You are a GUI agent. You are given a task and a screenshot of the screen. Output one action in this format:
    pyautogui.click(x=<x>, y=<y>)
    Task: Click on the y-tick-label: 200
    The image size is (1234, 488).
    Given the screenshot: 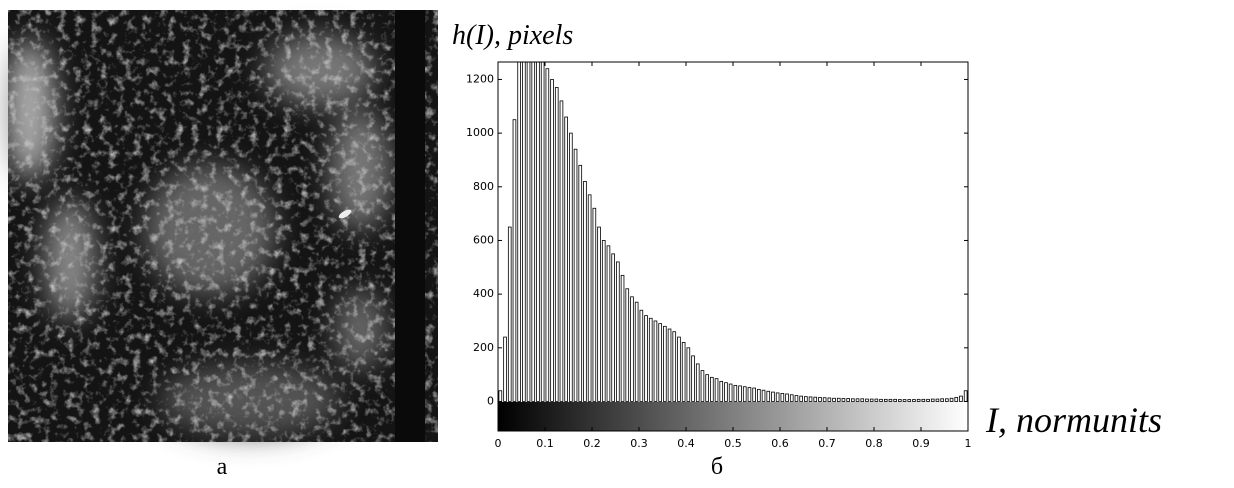 What is the action you would take?
    pyautogui.click(x=483, y=347)
    